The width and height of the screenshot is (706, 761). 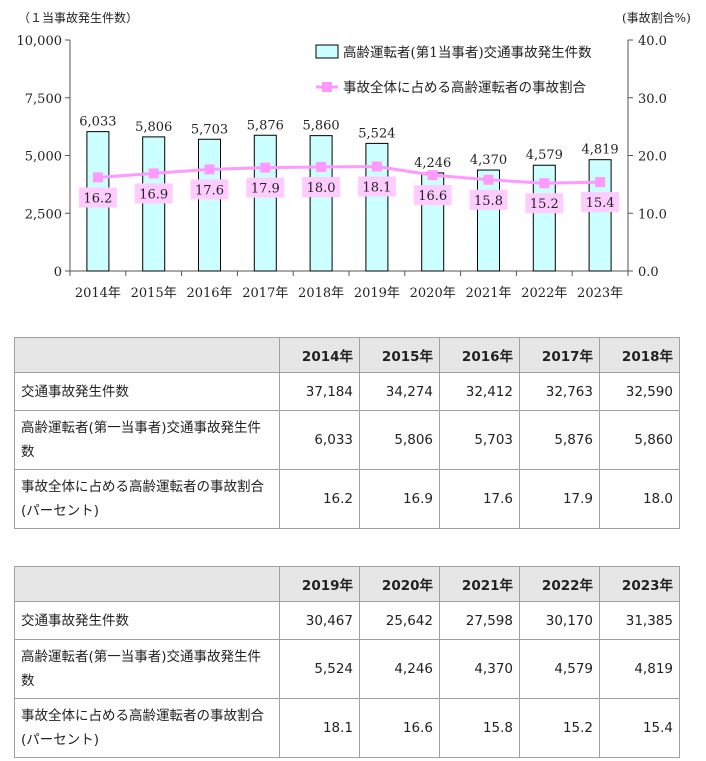 What do you see at coordinates (479, 499) in the screenshot?
I see `table-cell: 17.6` at bounding box center [479, 499].